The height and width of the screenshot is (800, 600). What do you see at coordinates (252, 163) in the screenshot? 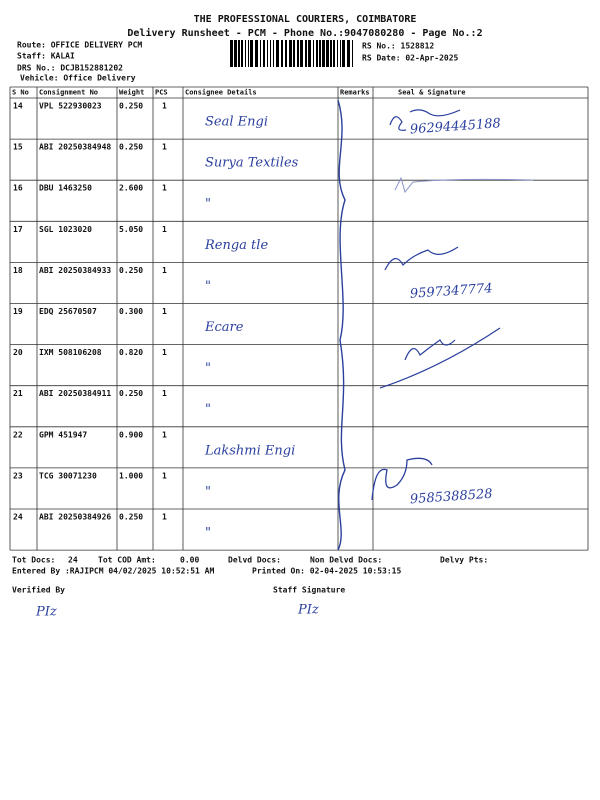
I see `handwritten-consignee: Surya Textiles` at bounding box center [252, 163].